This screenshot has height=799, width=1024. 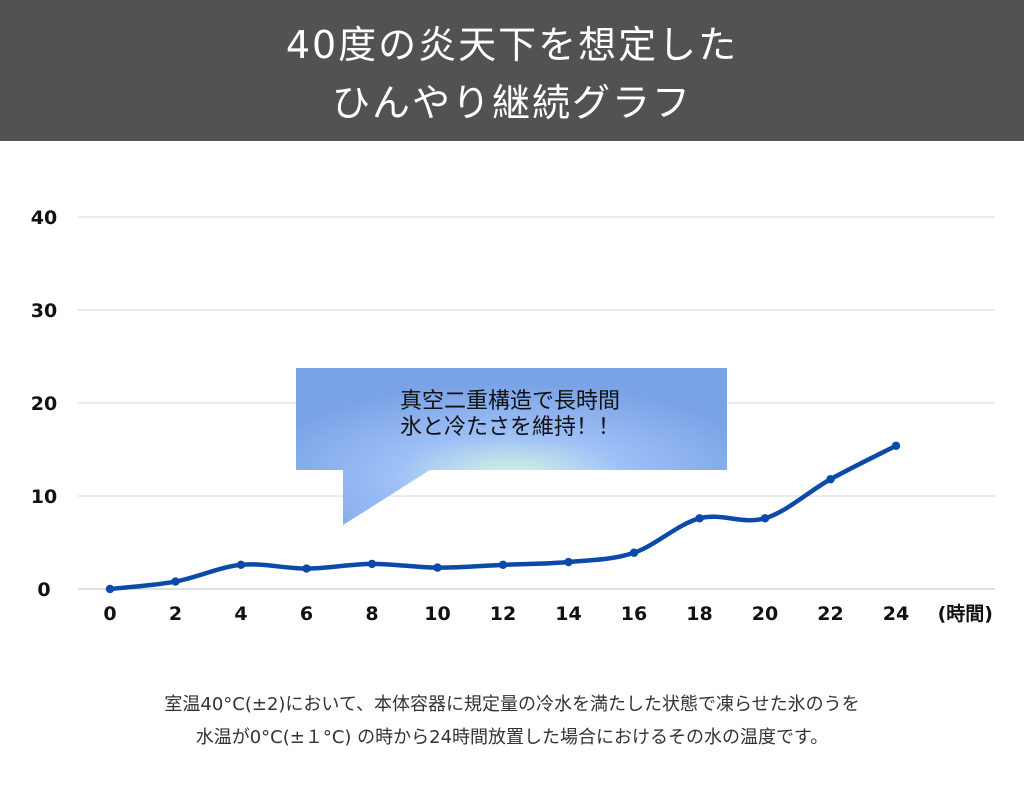 What do you see at coordinates (509, 427) in the screenshot?
I see `callout-line-2: 氷と冷たさを維持！！` at bounding box center [509, 427].